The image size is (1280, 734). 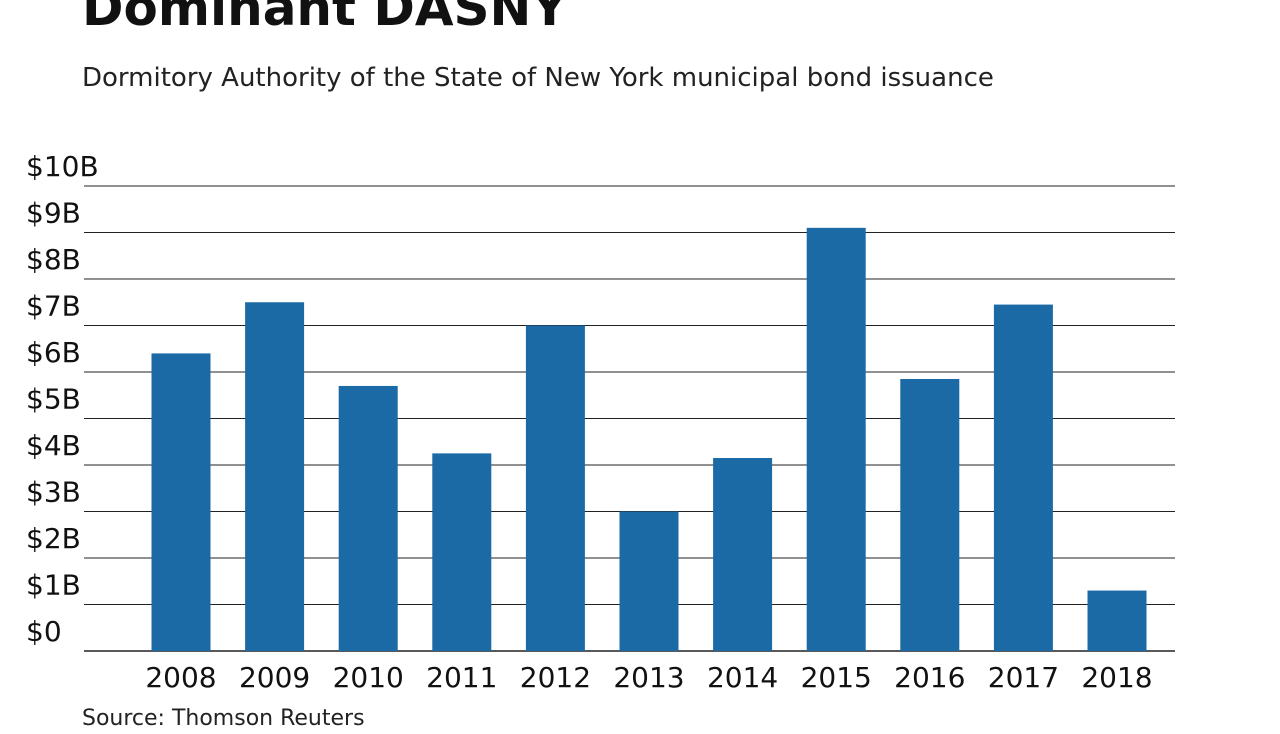 I want to click on y-tick-label: $3B, so click(x=53, y=492).